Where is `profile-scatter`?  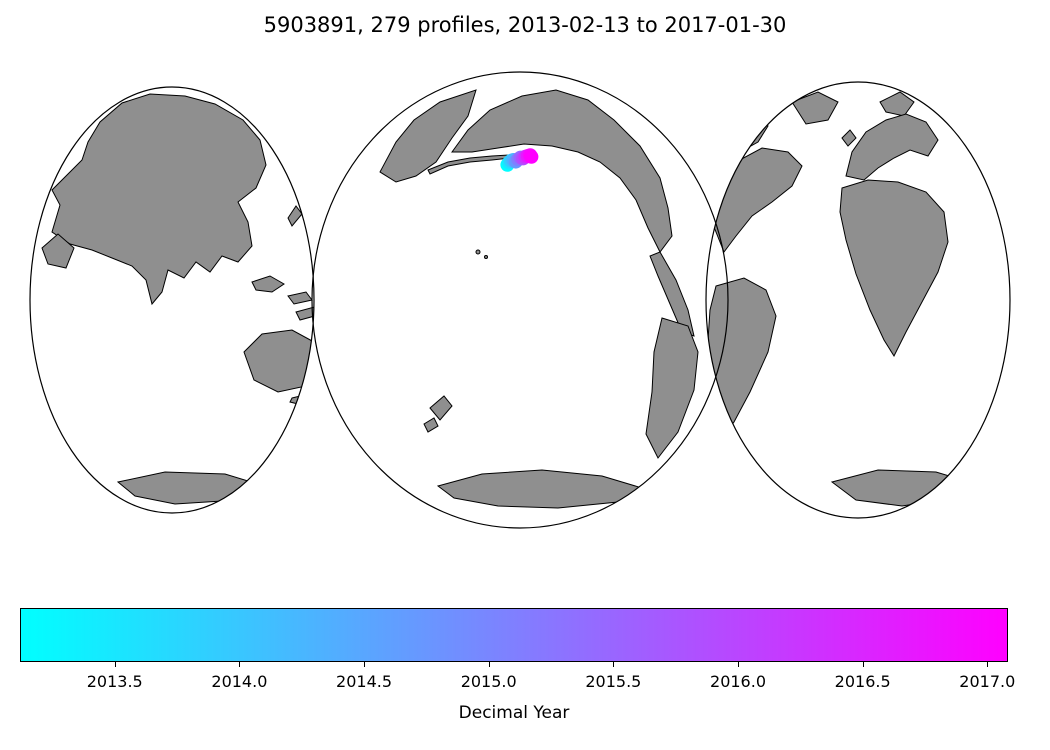 profile-scatter is located at coordinates (519, 160).